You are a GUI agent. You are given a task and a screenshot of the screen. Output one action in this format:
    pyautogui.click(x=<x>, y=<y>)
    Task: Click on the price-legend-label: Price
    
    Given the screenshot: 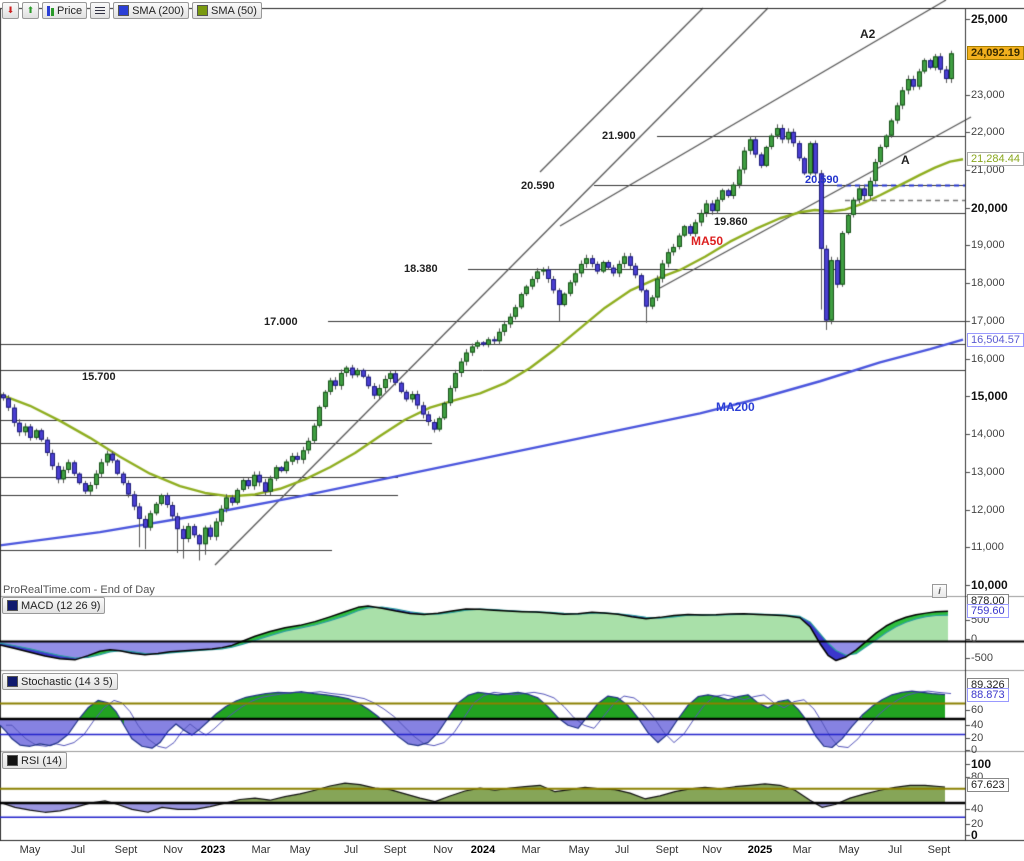 What is the action you would take?
    pyautogui.click(x=70, y=10)
    